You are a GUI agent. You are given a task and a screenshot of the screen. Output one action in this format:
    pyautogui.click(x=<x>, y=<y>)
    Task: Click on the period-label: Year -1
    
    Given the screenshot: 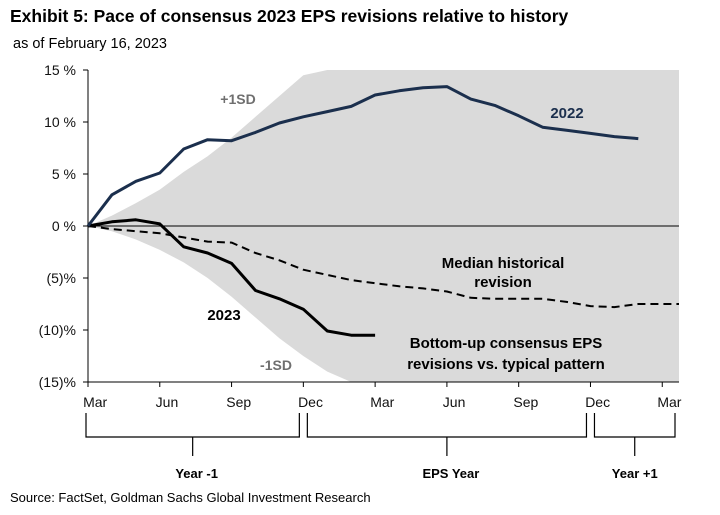 What is the action you would take?
    pyautogui.click(x=196, y=473)
    